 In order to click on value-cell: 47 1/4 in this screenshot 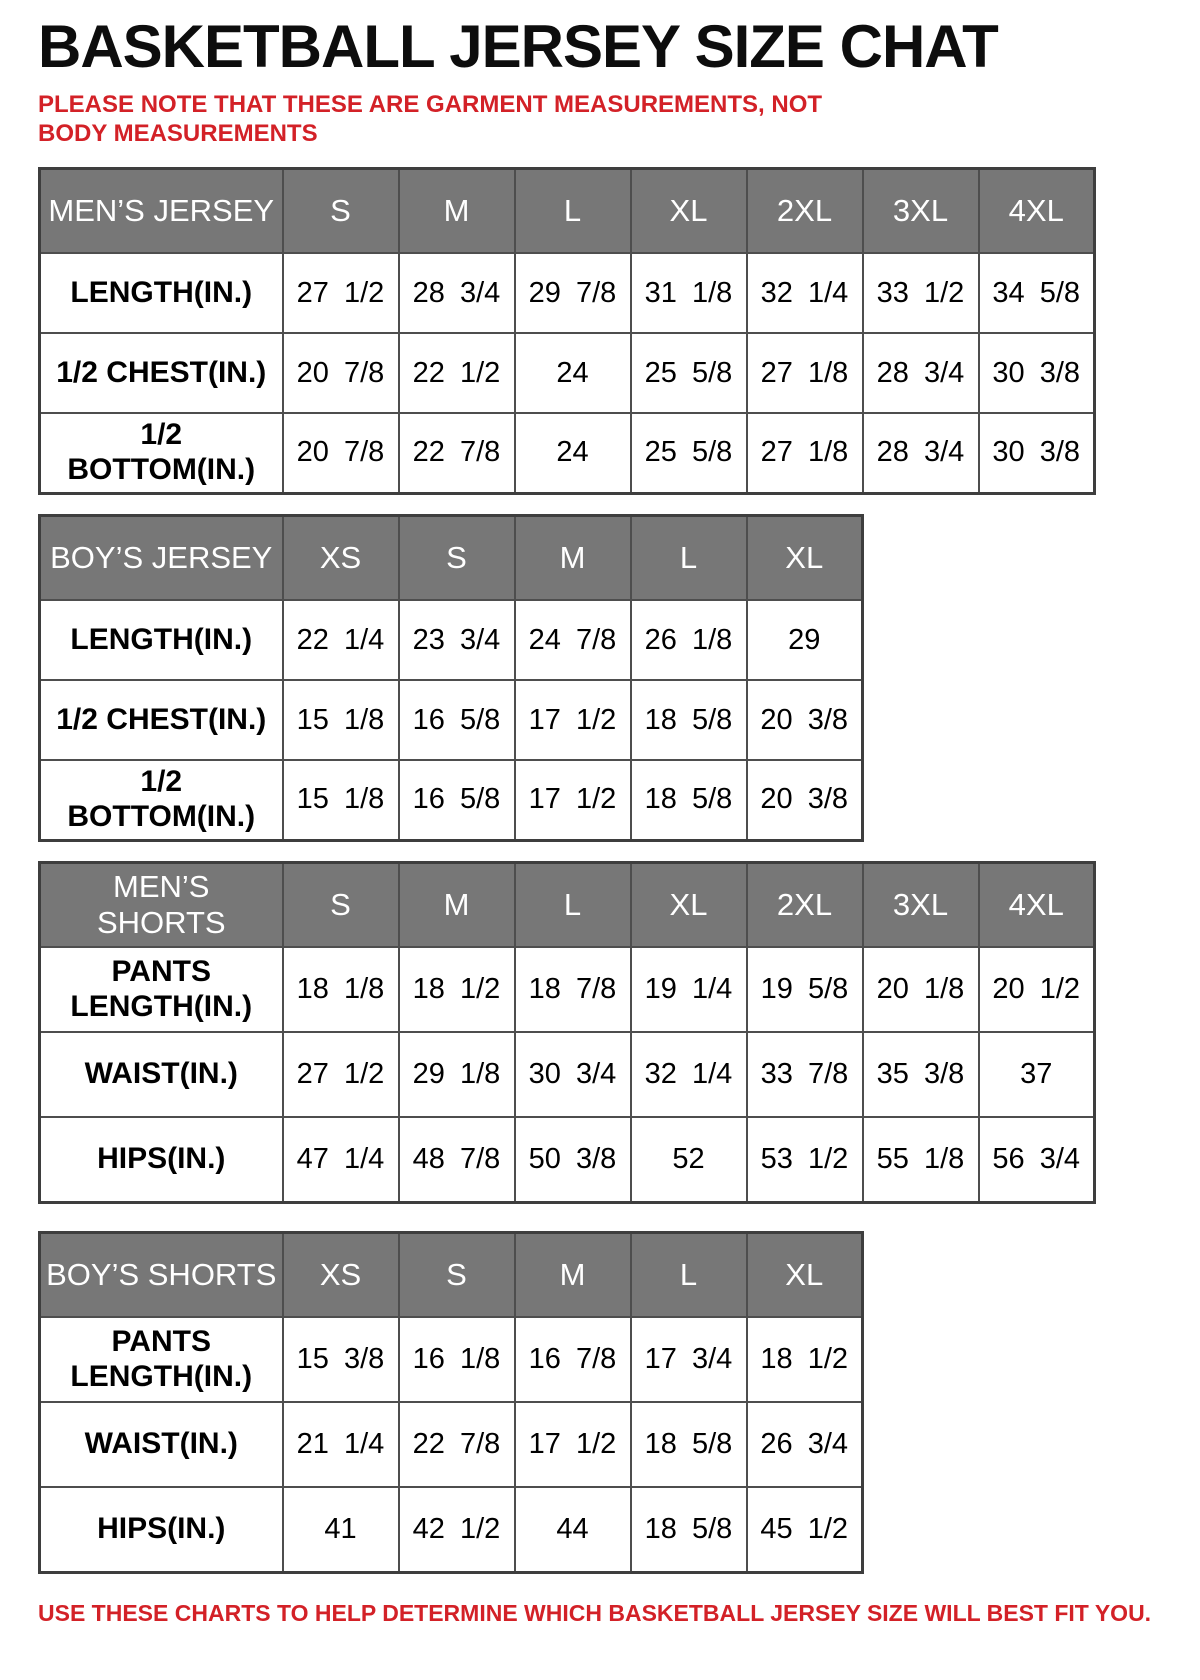, I will do `click(340, 1160)`.